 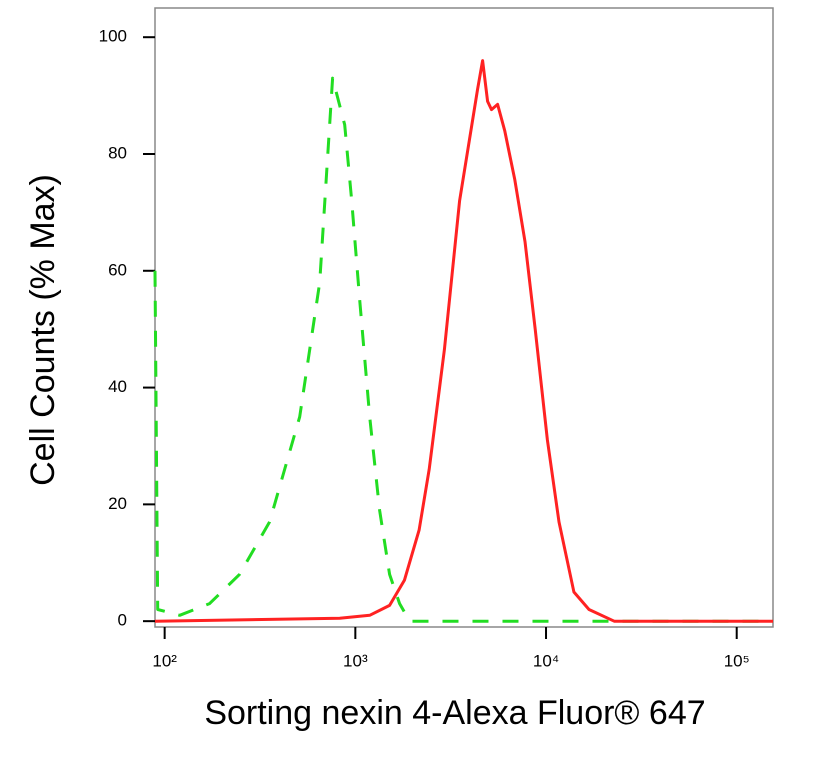 I want to click on y-axis-label: Cell Counts (% Max), so click(x=43, y=330).